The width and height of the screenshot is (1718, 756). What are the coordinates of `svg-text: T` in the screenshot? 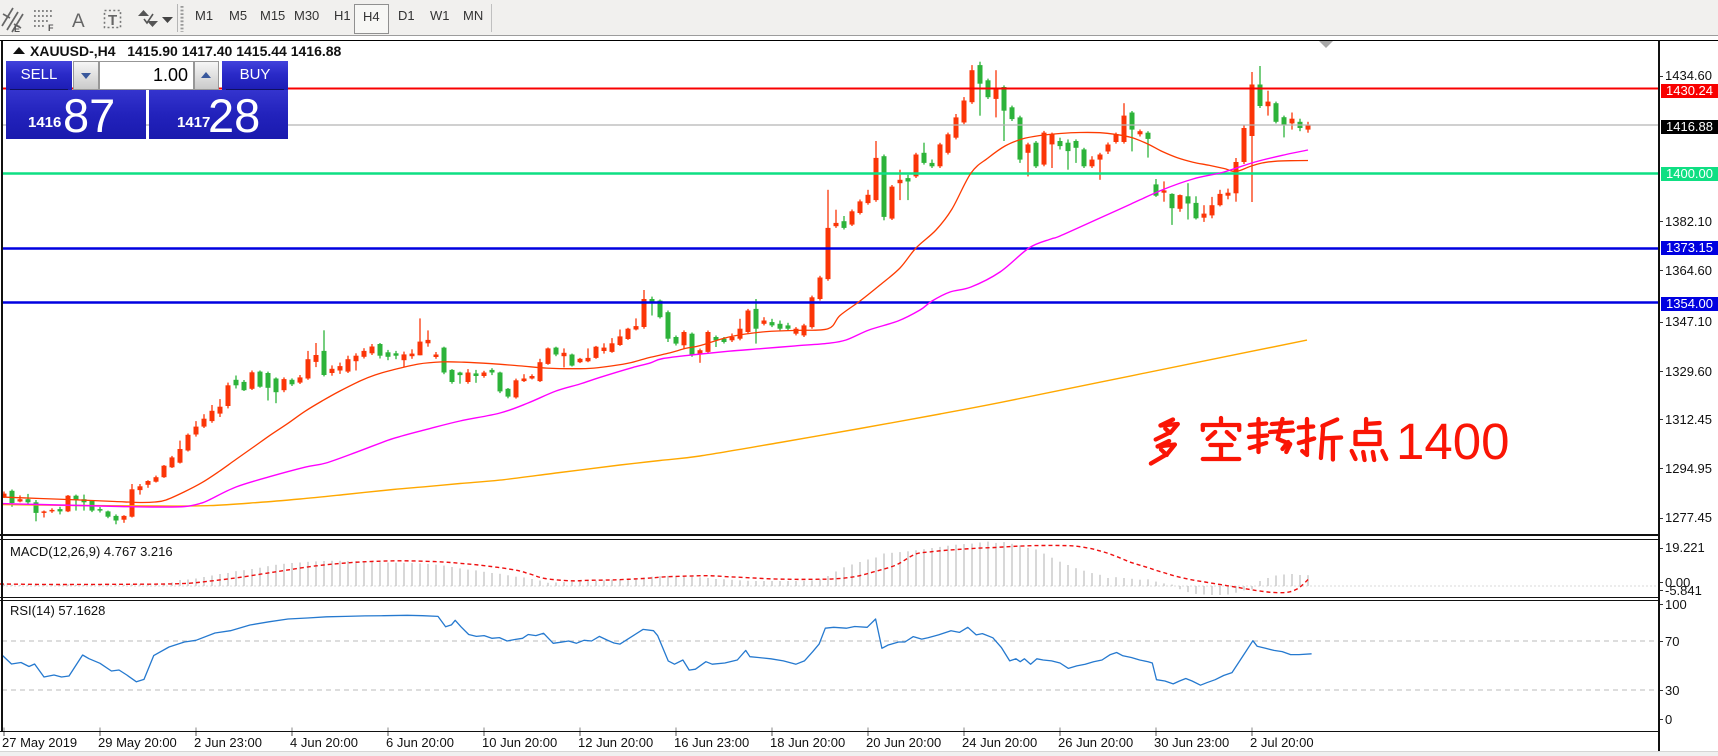 It's located at (112, 20).